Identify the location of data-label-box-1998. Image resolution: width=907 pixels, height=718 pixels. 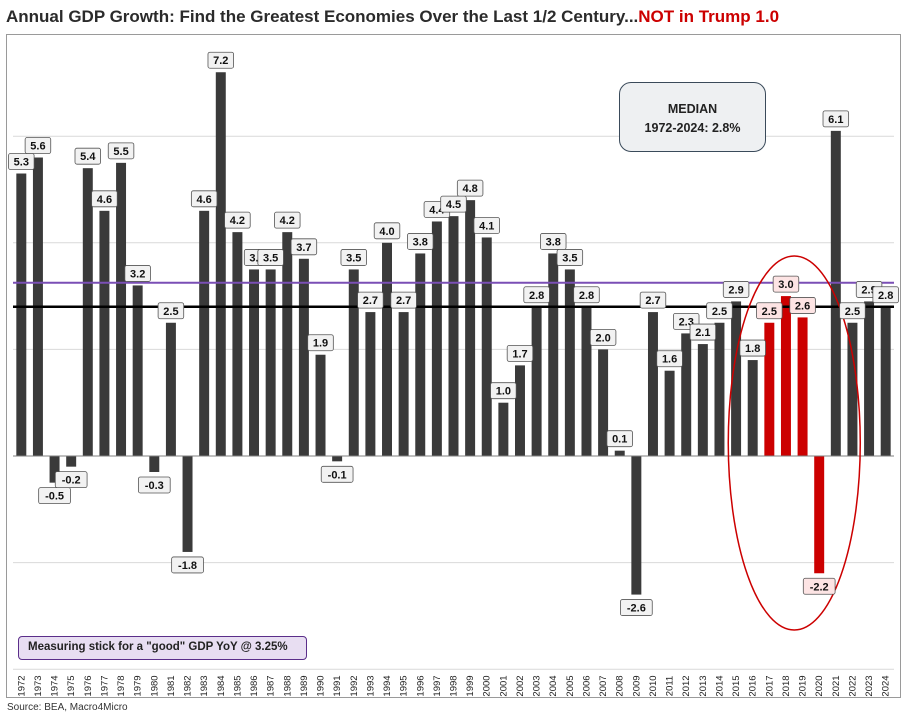
(453, 204).